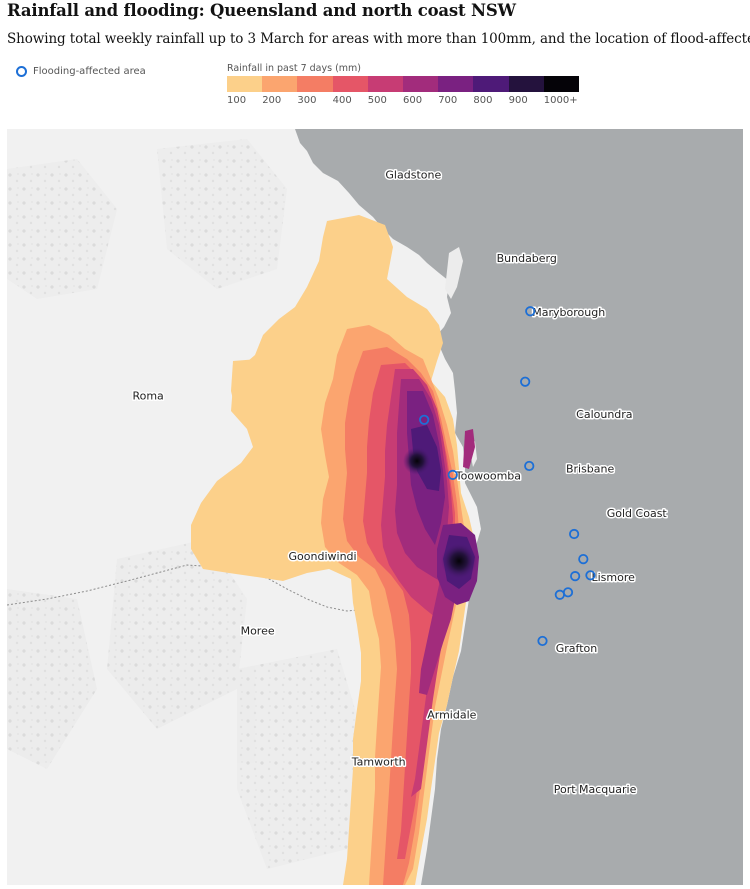  I want to click on rainfall-tick: 800, so click(483, 100).